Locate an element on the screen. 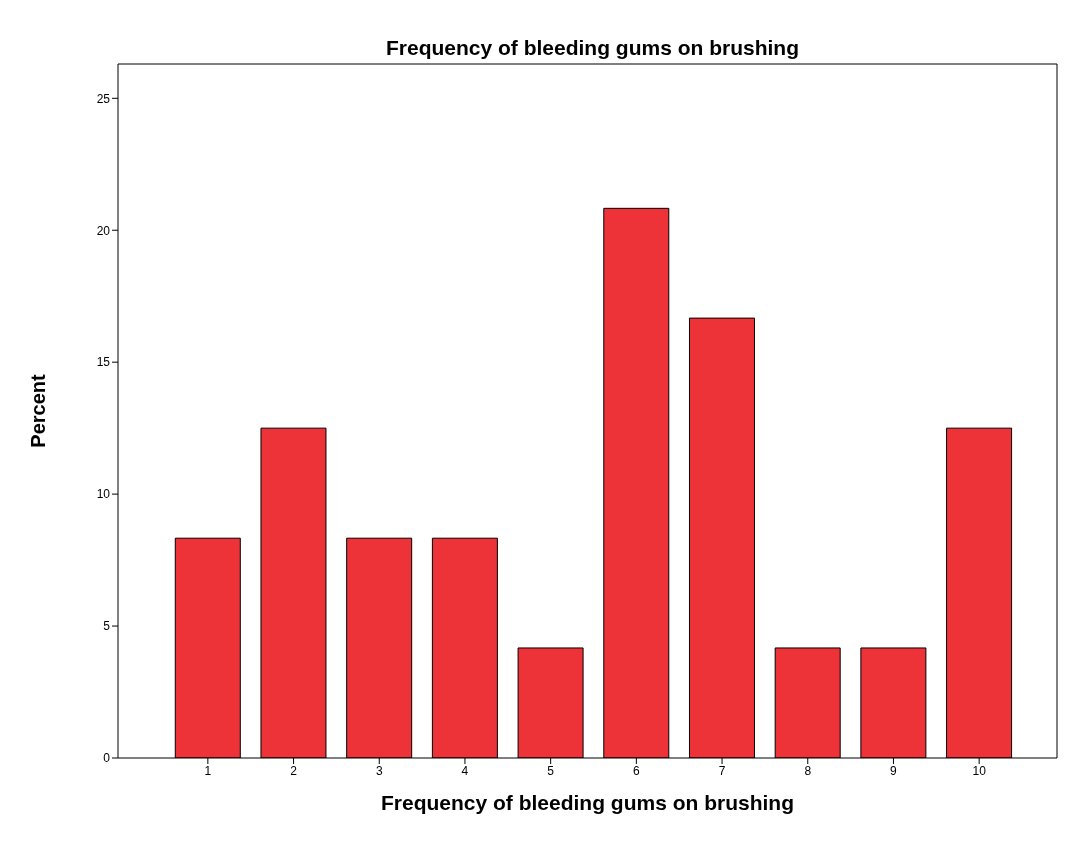  y-axis-title: Percent is located at coordinates (38, 410).